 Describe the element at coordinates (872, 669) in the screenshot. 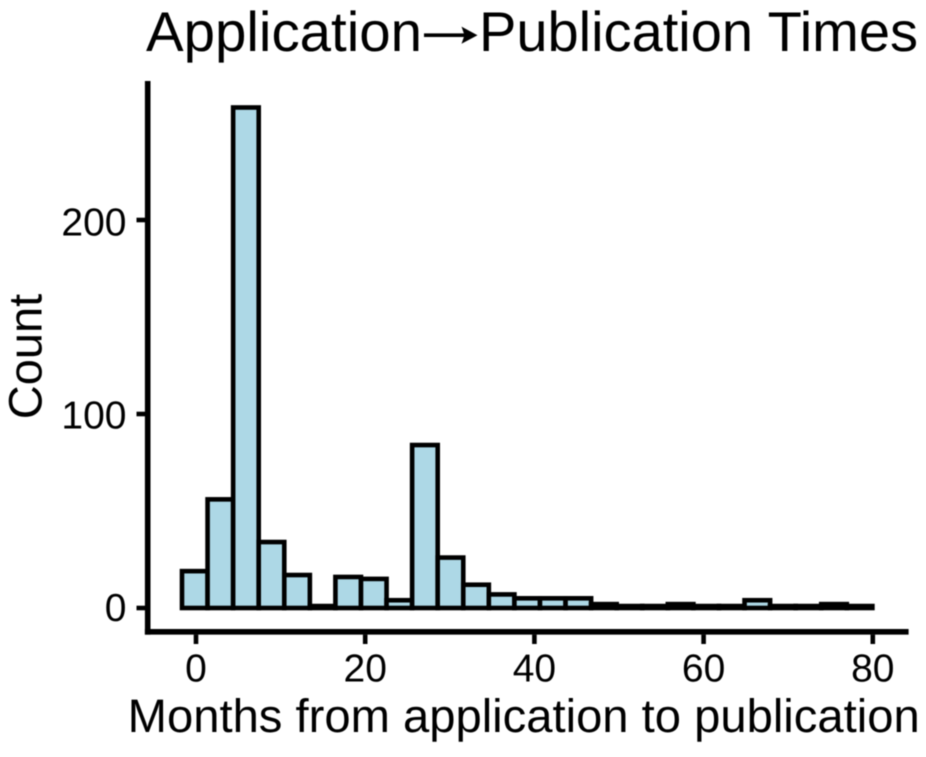

I see `svg-text: 80` at that location.